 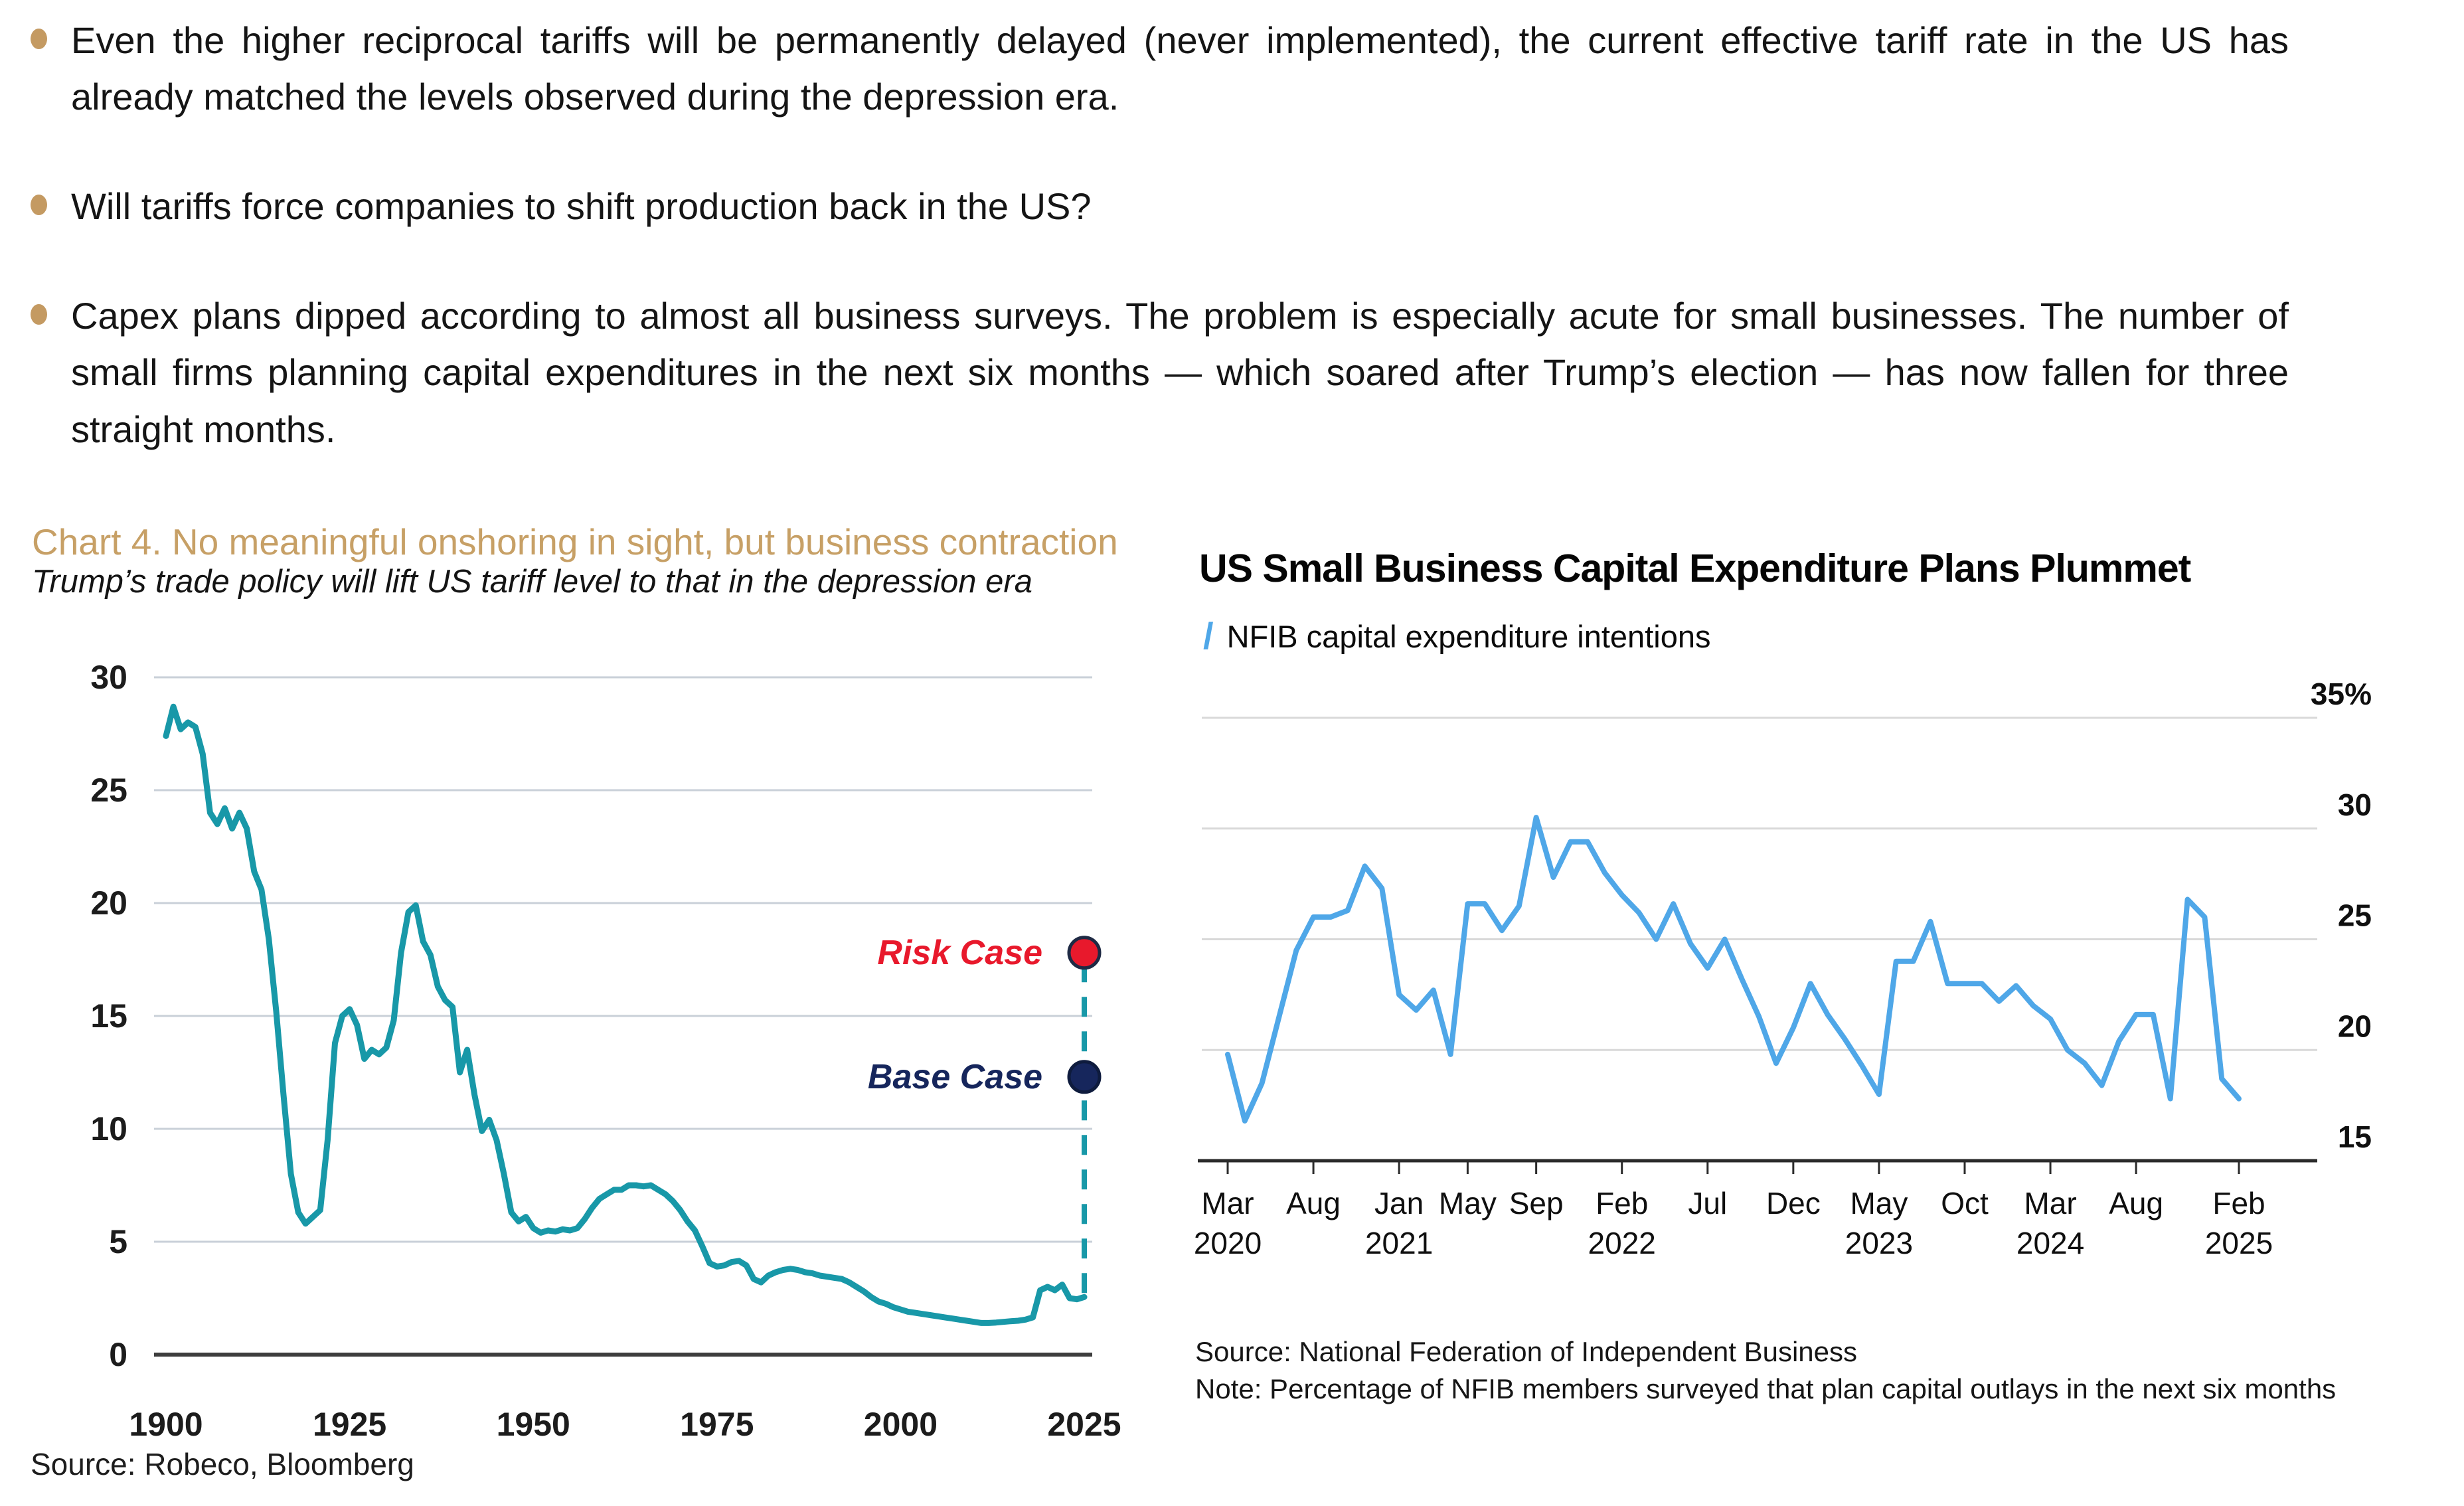 What do you see at coordinates (1622, 1243) in the screenshot?
I see `x-axis-label-year: 2022` at bounding box center [1622, 1243].